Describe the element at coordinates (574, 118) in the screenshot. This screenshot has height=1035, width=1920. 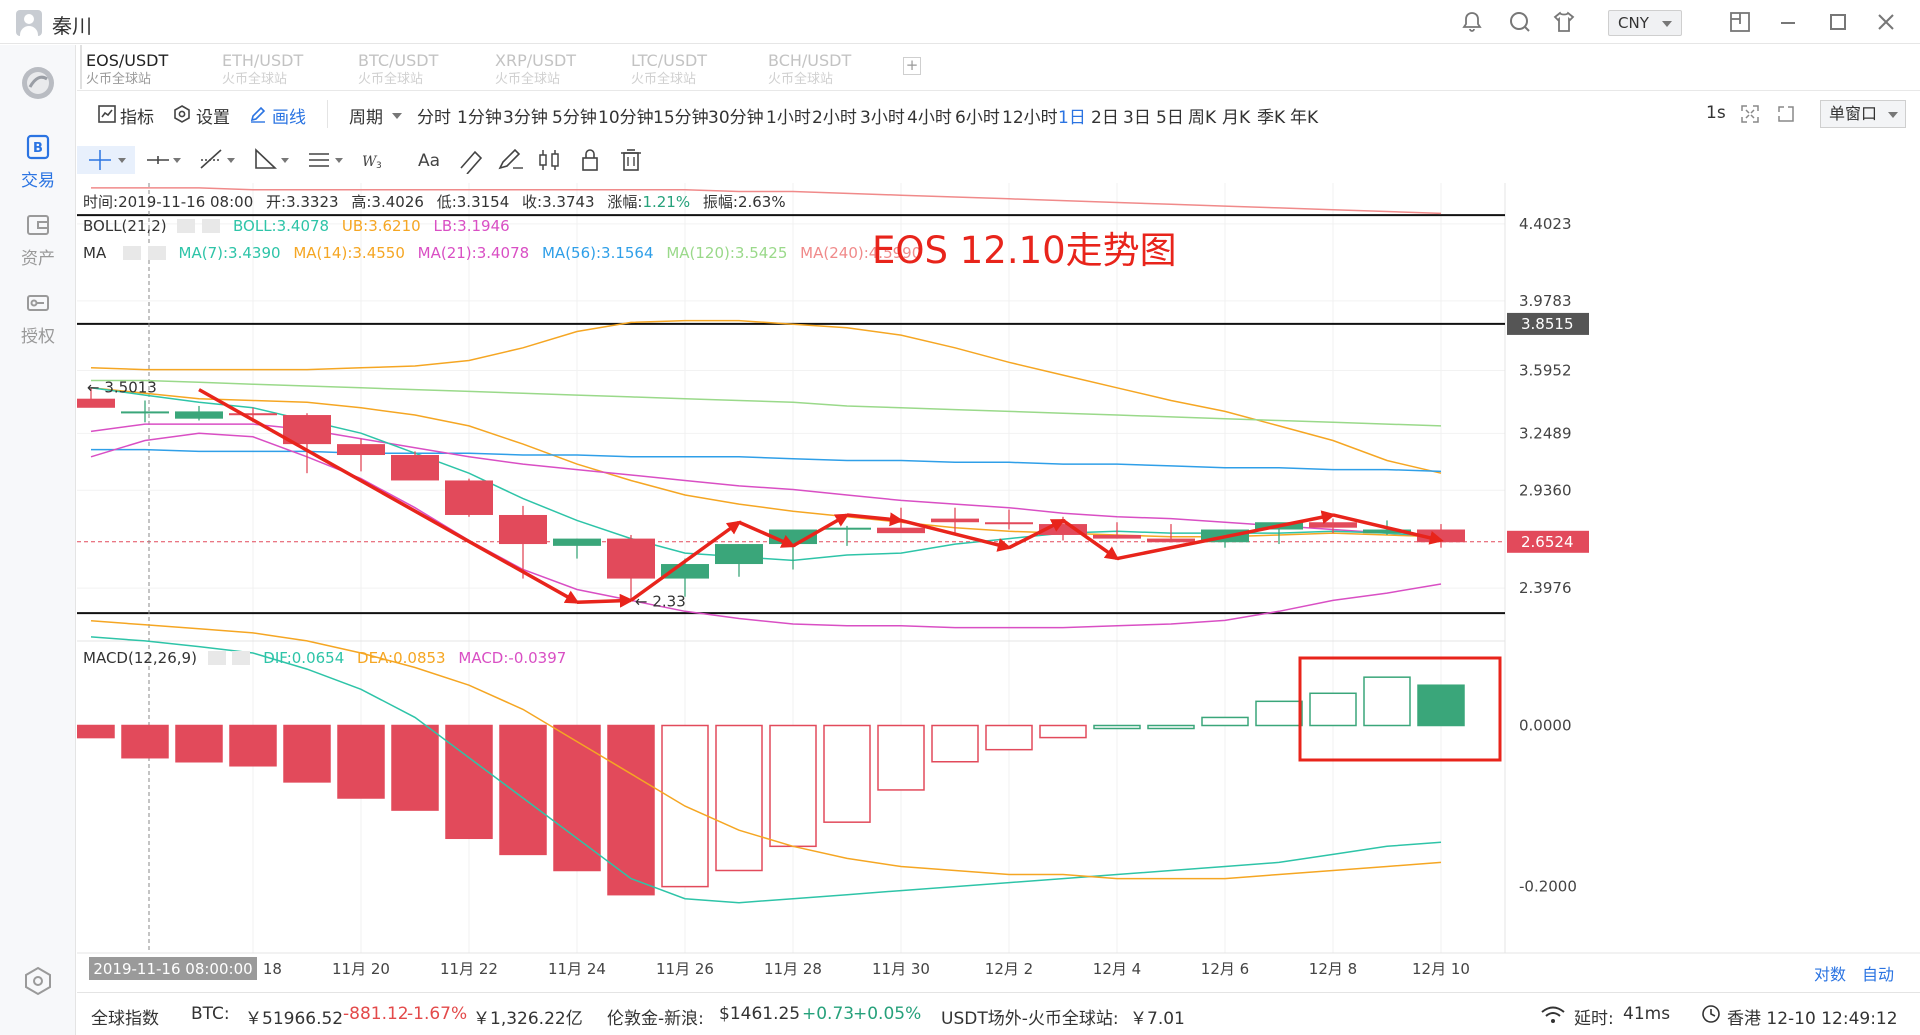
I see `period-3: 5分钟` at that location.